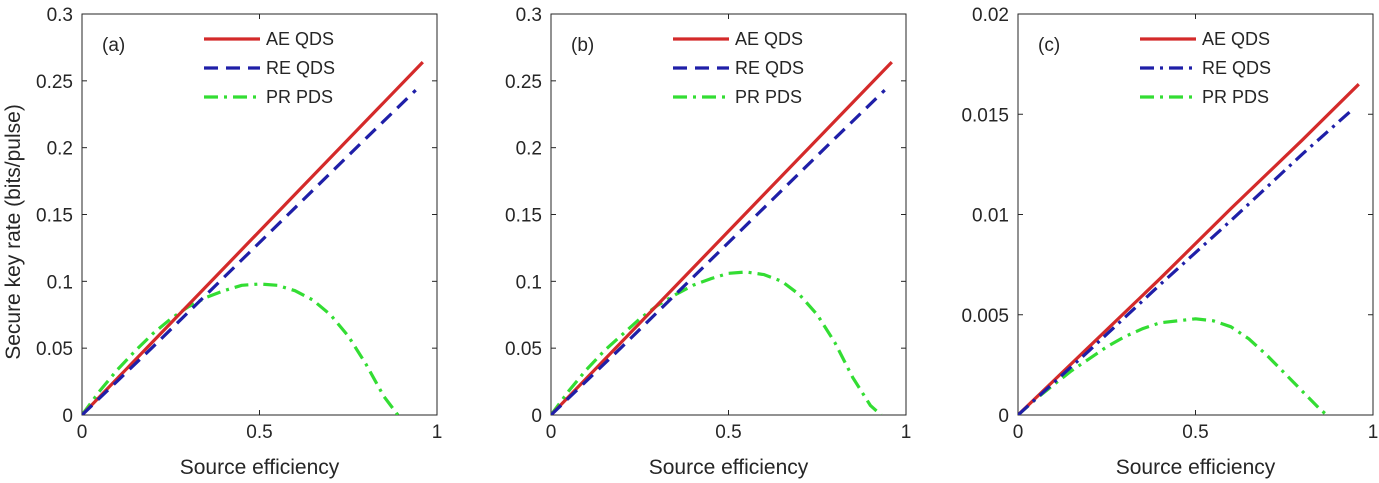 This screenshot has width=1379, height=483. I want to click on panel-label: (a), so click(113, 45).